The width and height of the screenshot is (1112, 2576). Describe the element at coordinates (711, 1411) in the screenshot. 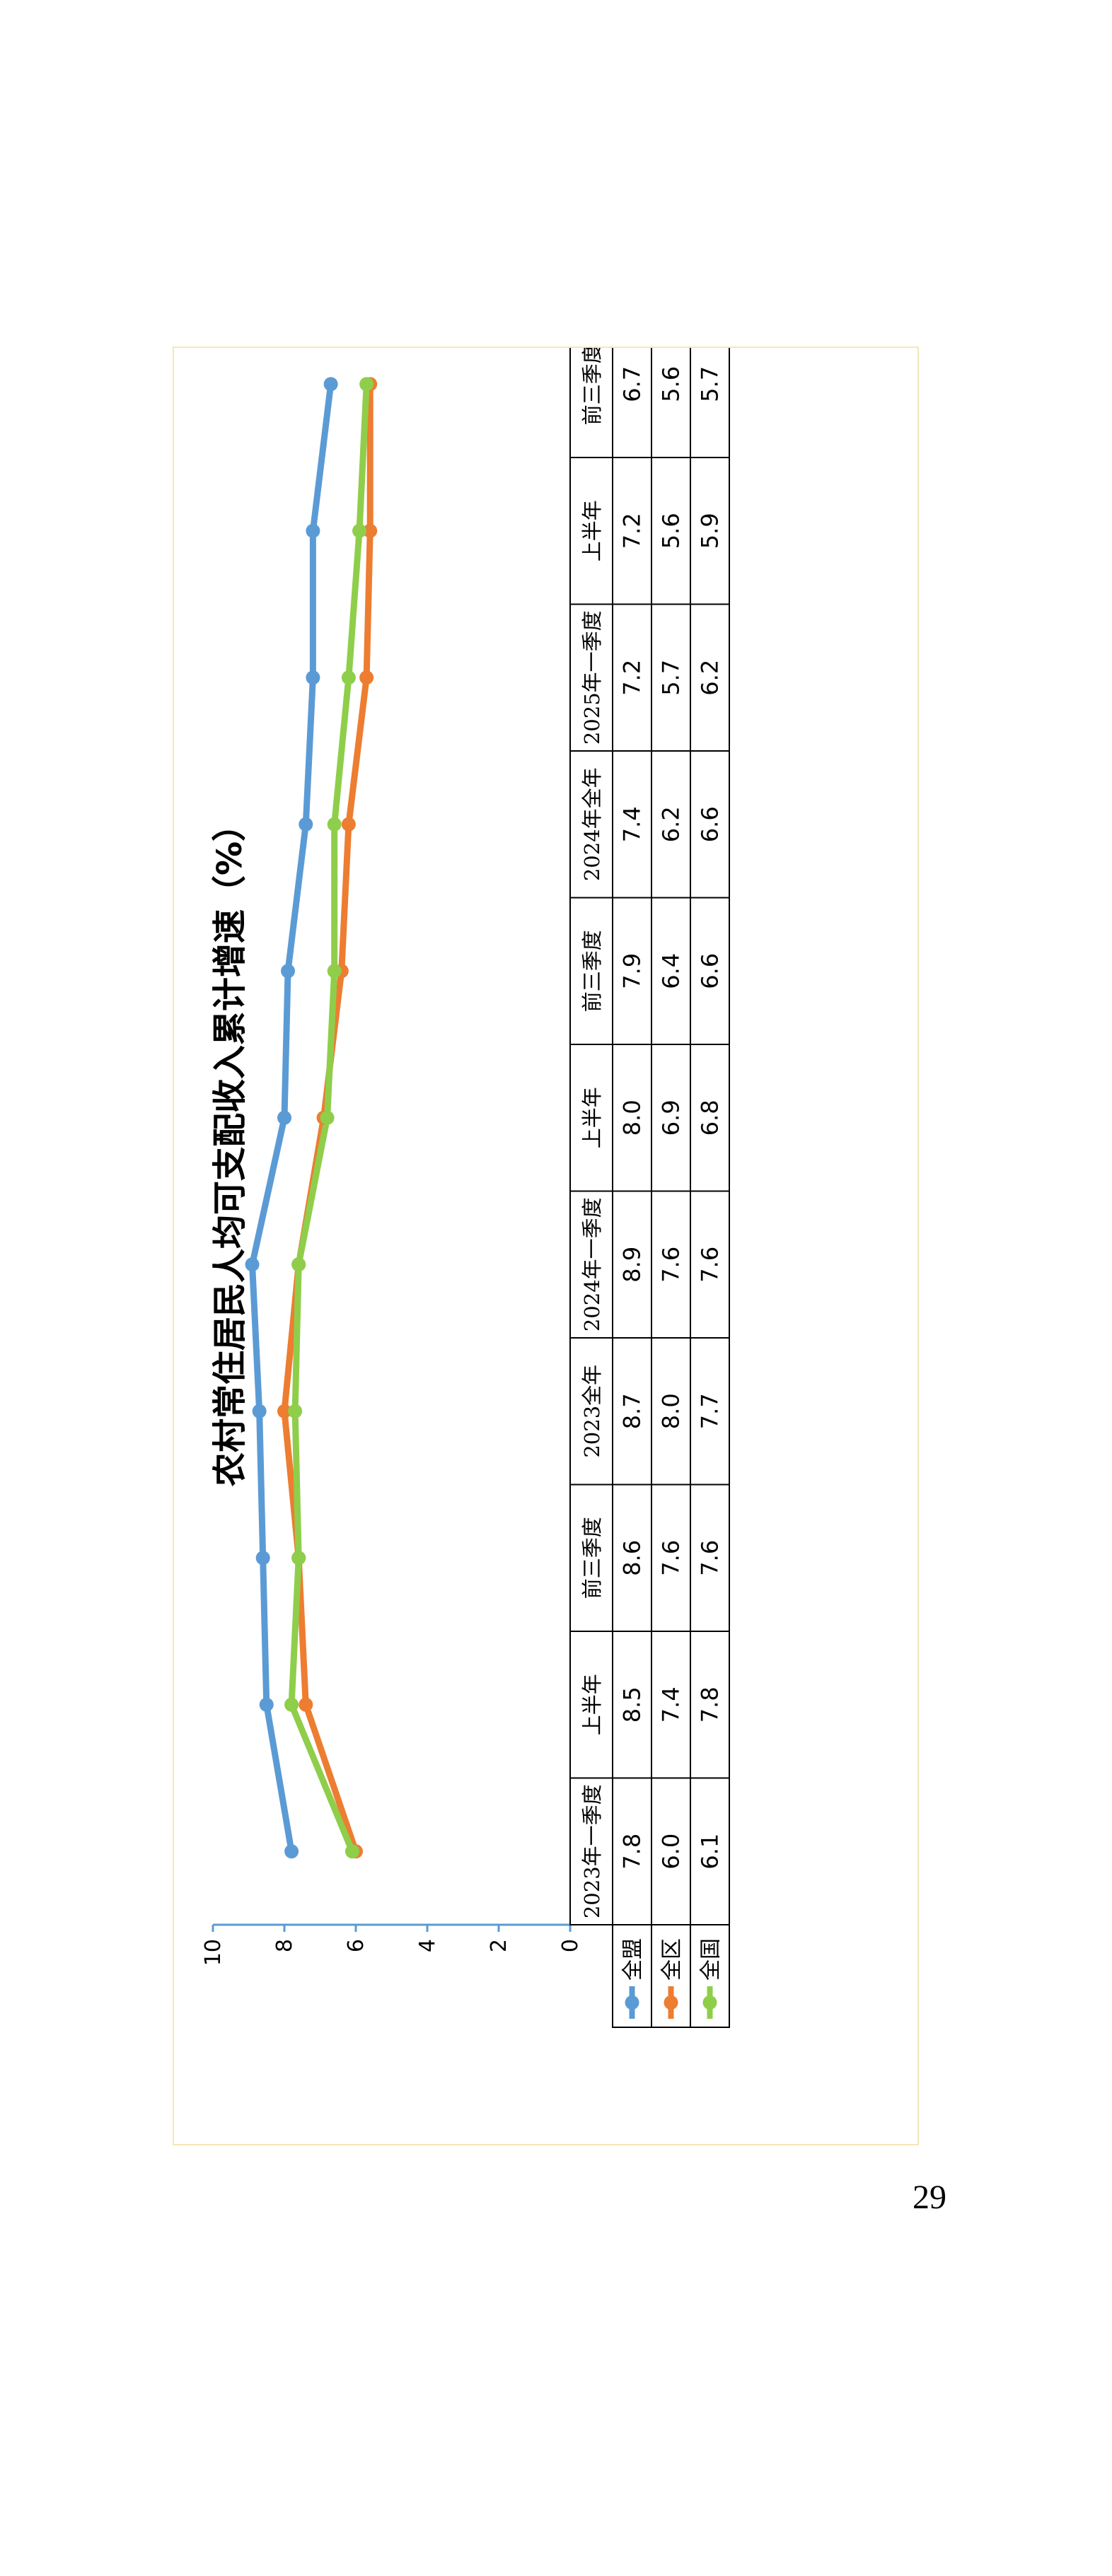

I see `table-value: 7.7` at that location.